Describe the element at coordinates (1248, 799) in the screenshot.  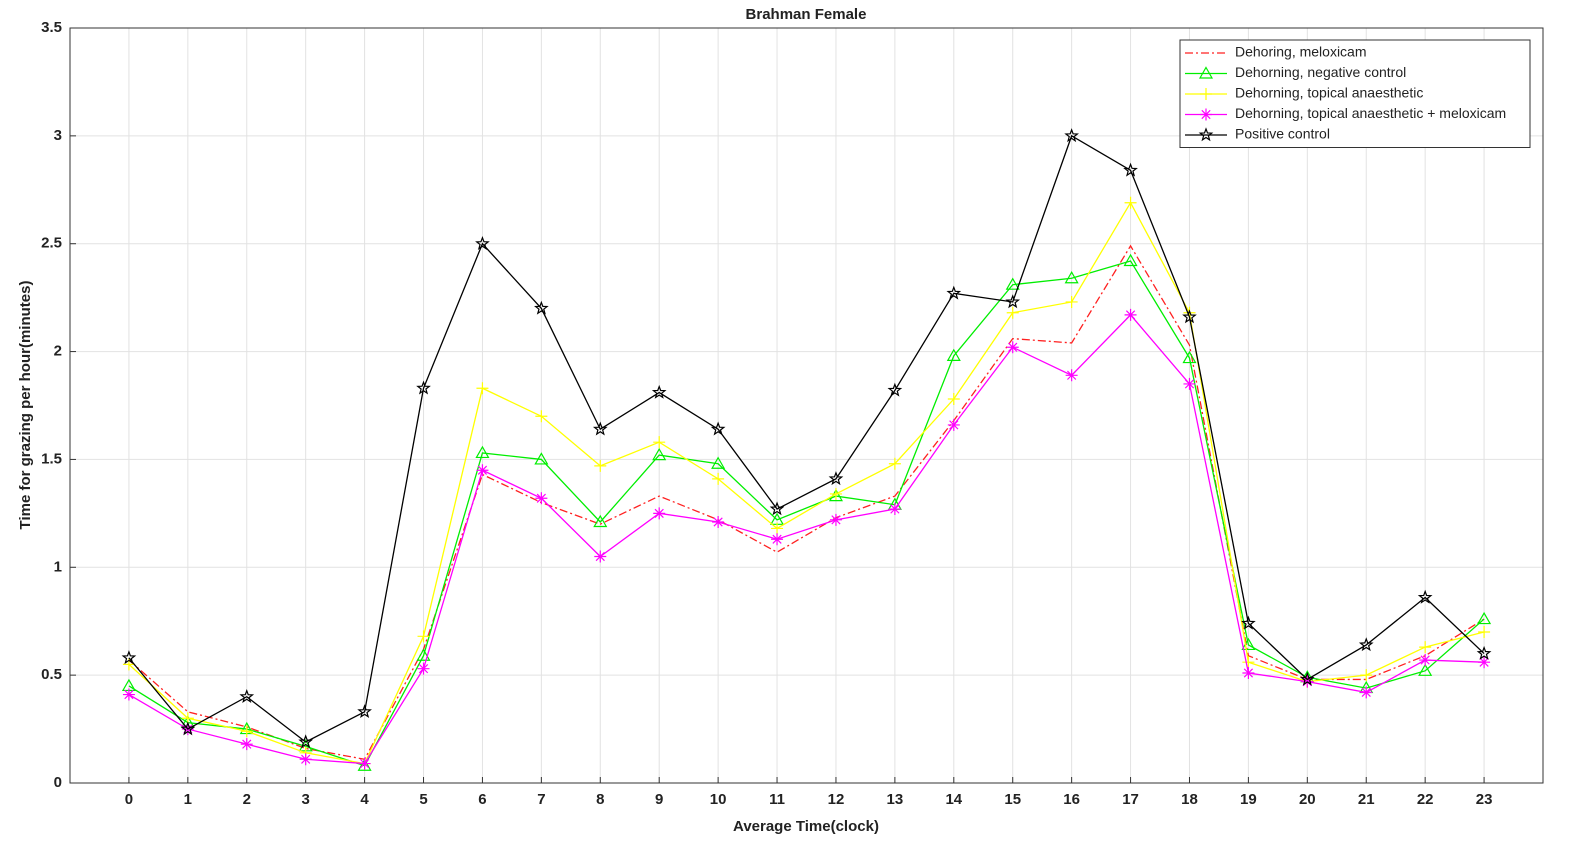
I see `x-tick-label: 19` at that location.